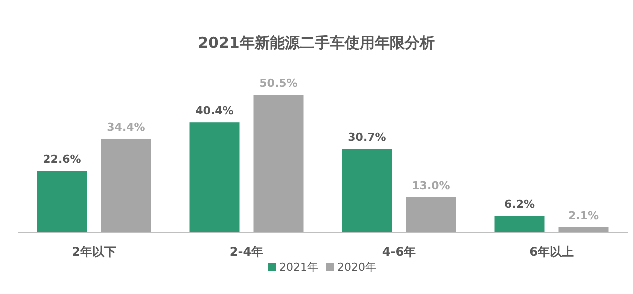  I want to click on title: 2021年新能源二手车使用年限分析, so click(316, 43).